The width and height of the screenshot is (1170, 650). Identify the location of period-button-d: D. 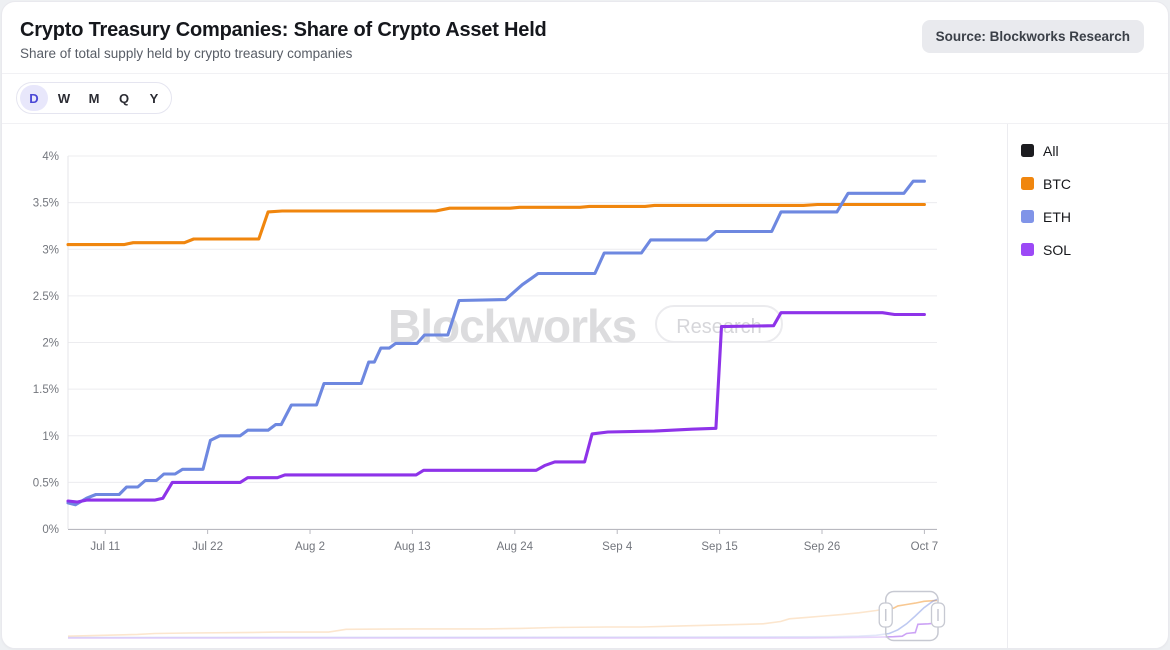
(34, 98).